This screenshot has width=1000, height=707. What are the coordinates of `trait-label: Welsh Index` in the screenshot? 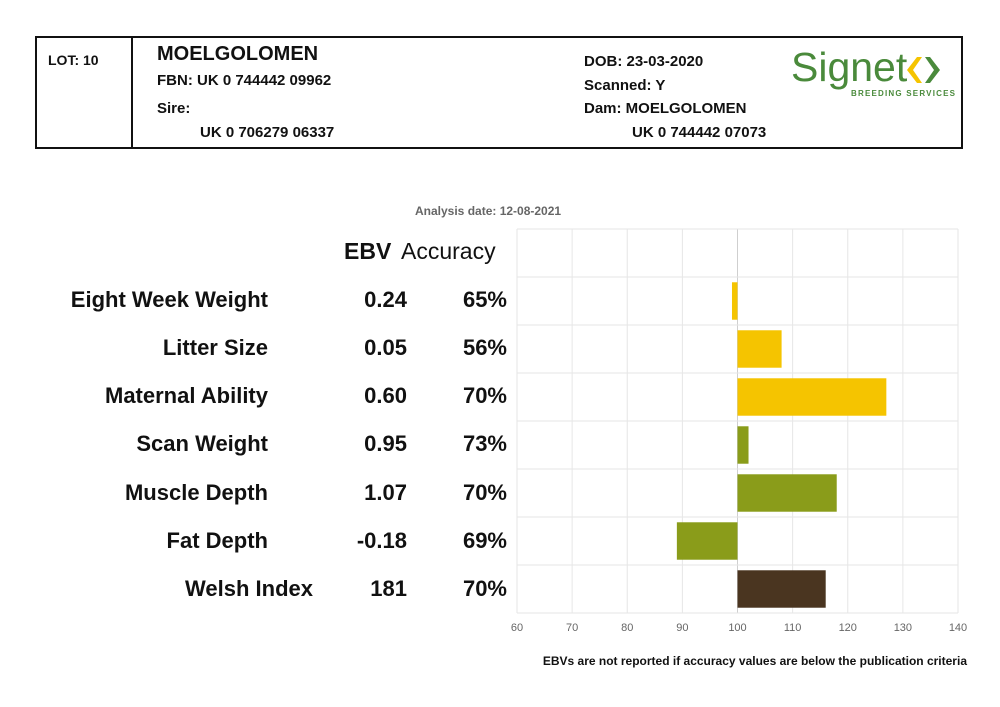 It's located at (249, 588).